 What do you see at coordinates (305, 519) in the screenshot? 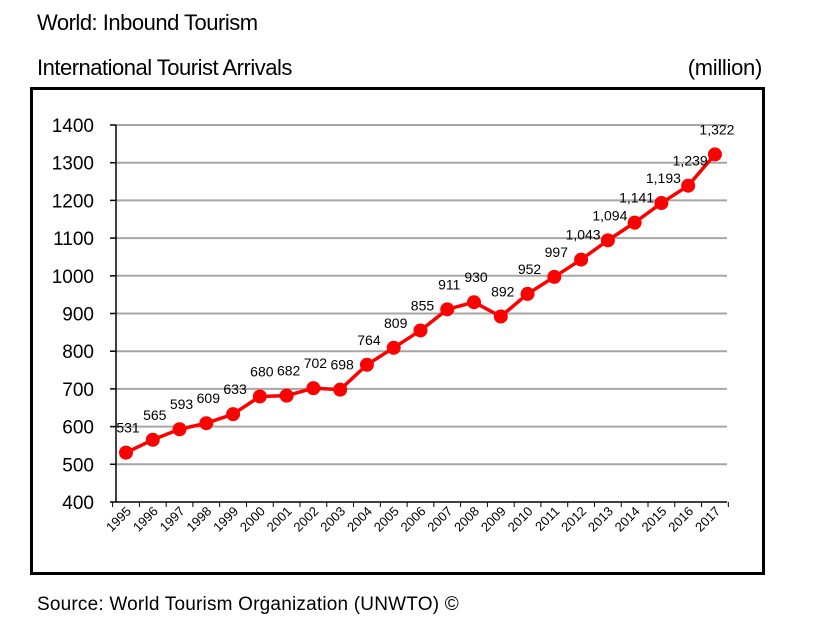
I see `x-tick-label: 2002` at bounding box center [305, 519].